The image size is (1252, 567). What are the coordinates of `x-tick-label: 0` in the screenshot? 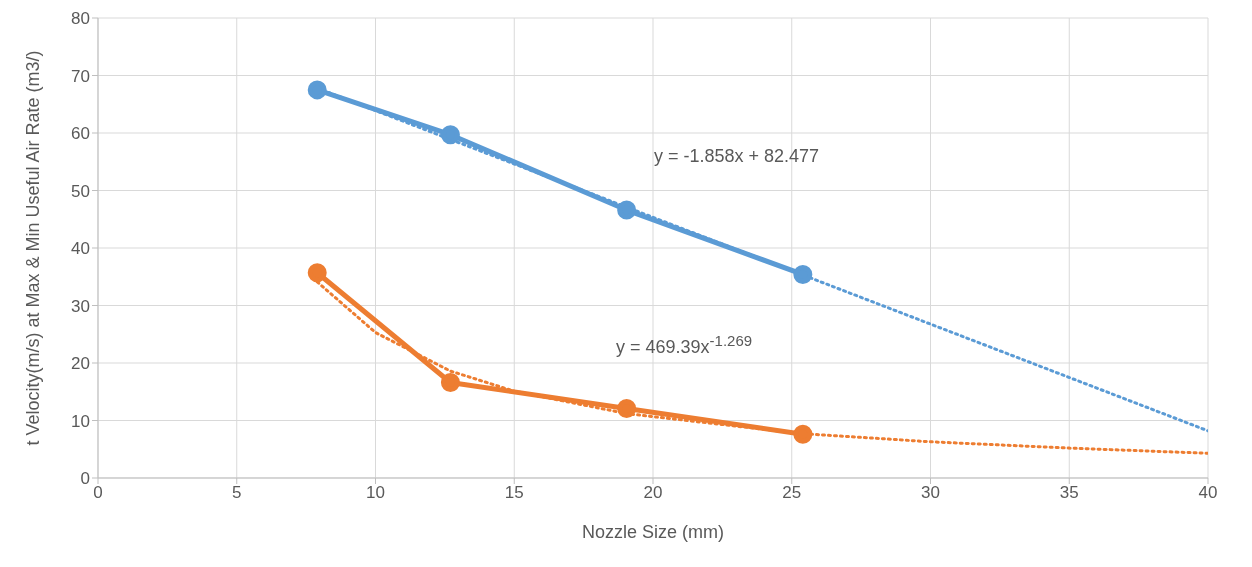 It's located at (98, 493).